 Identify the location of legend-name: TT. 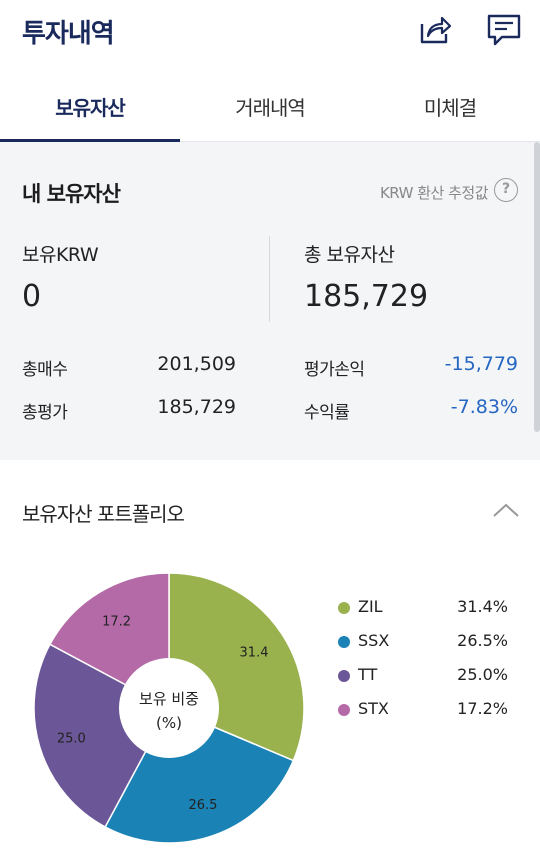
(368, 674).